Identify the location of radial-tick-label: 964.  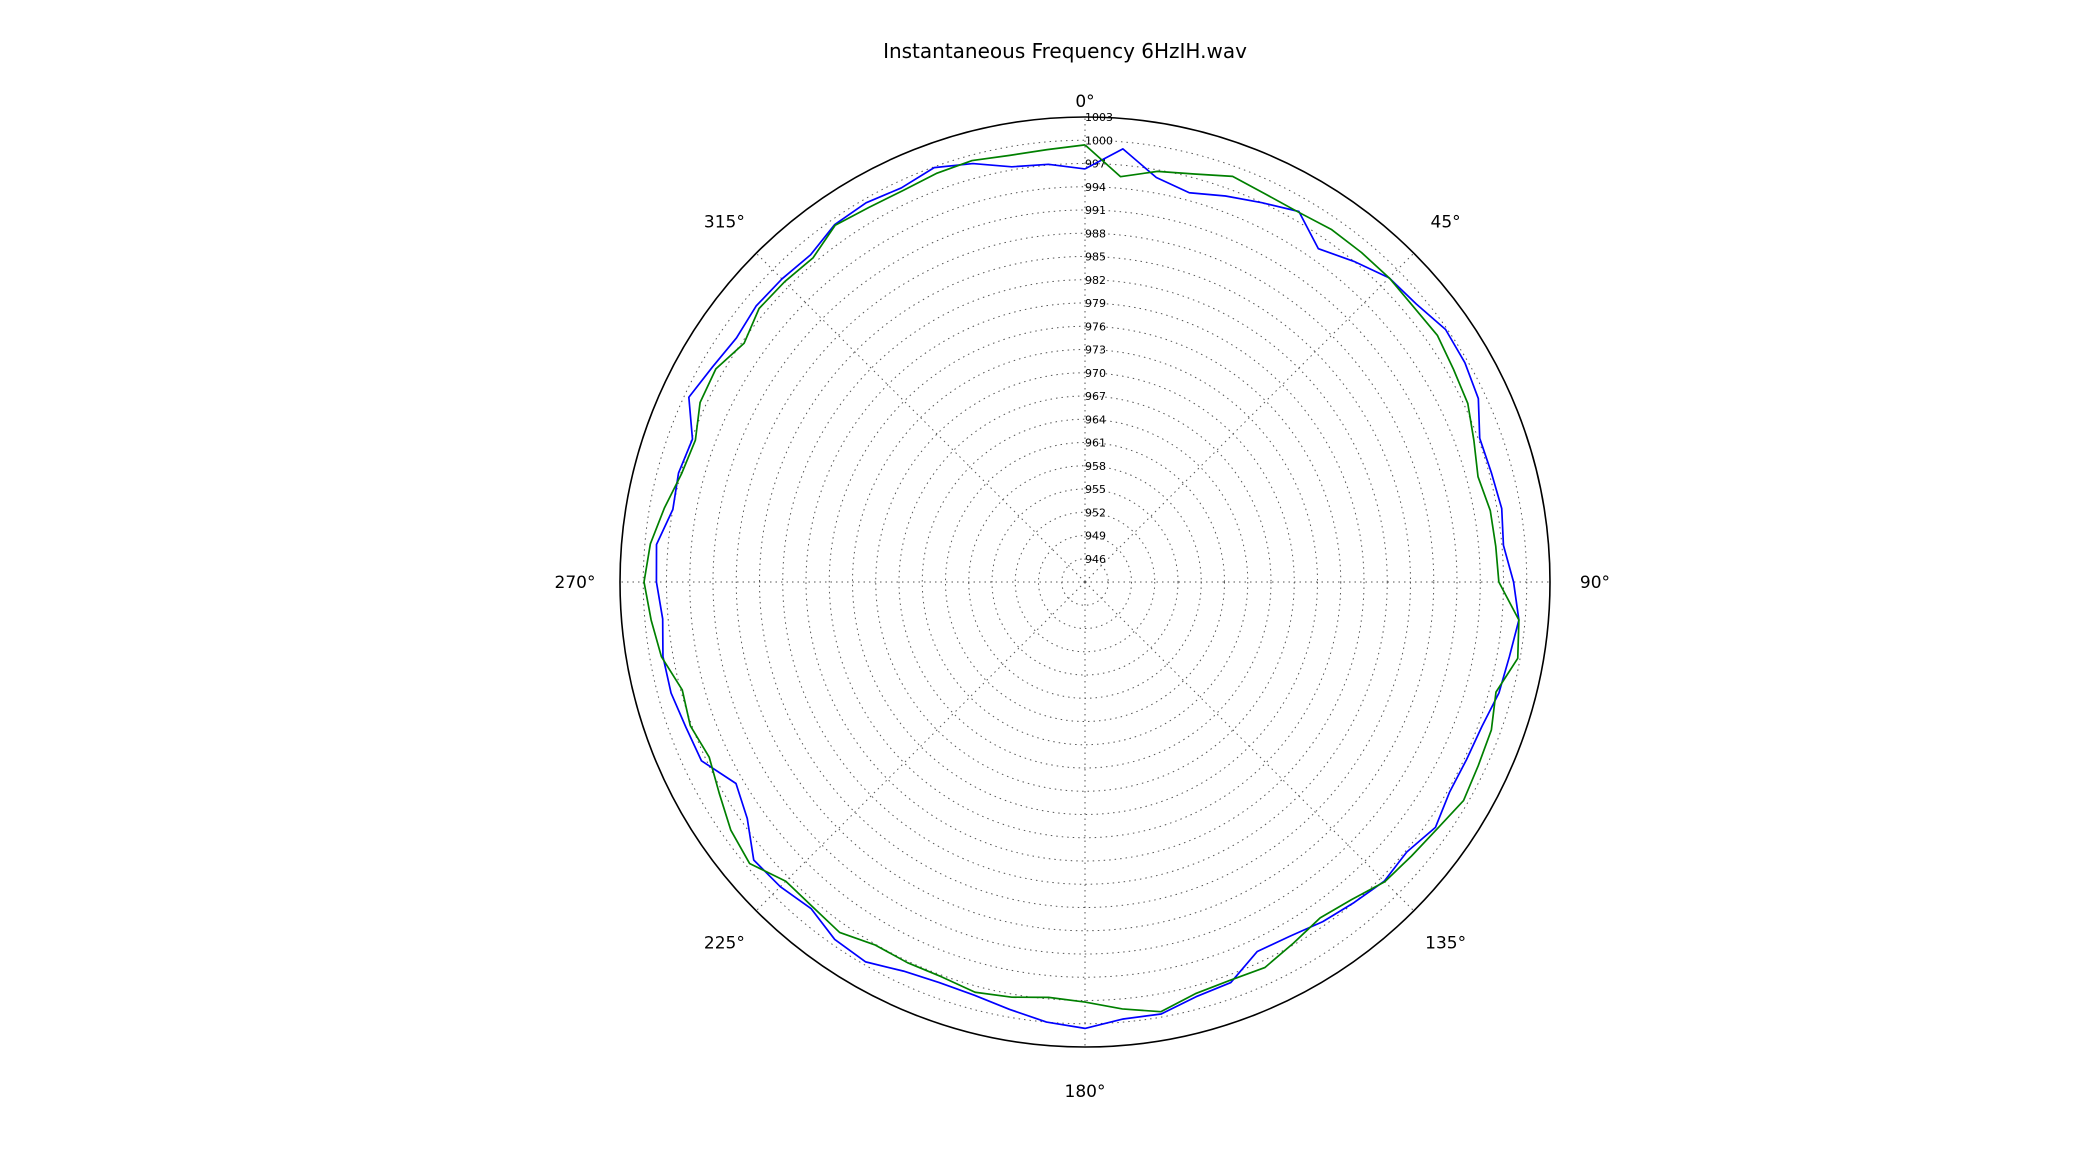
(1095, 419).